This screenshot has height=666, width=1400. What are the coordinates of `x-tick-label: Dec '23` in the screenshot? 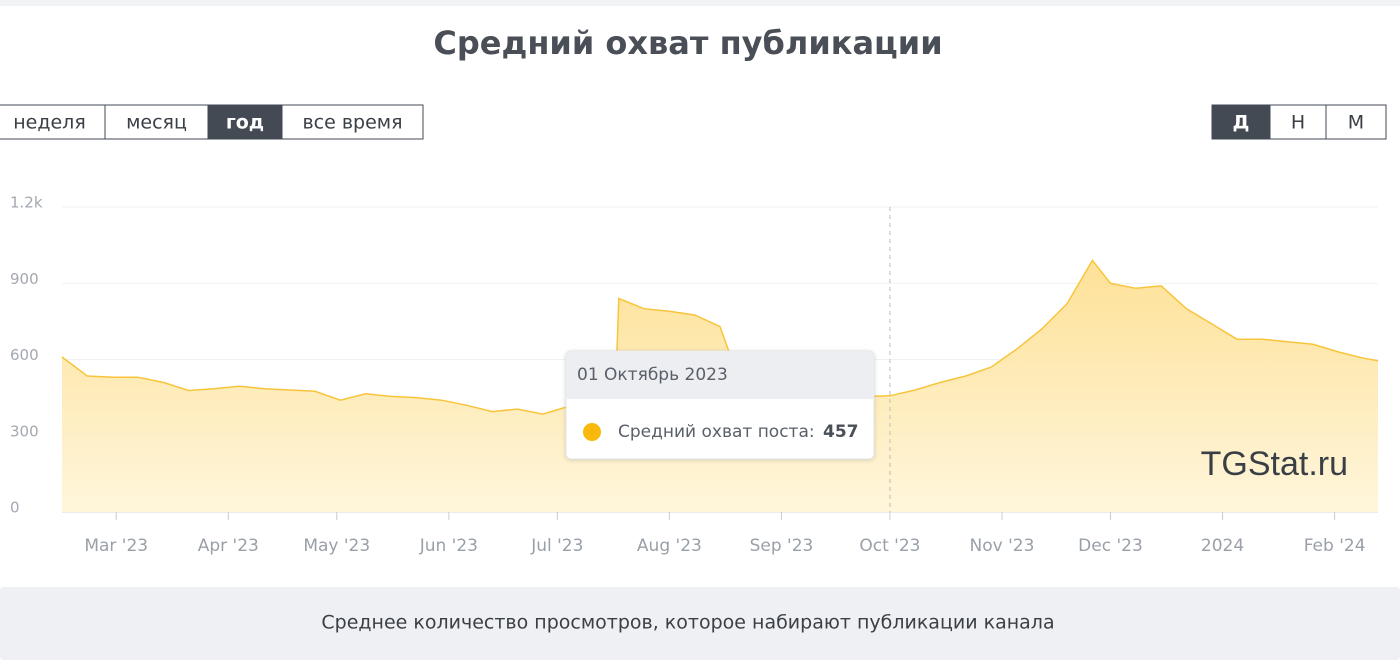 It's located at (1110, 546).